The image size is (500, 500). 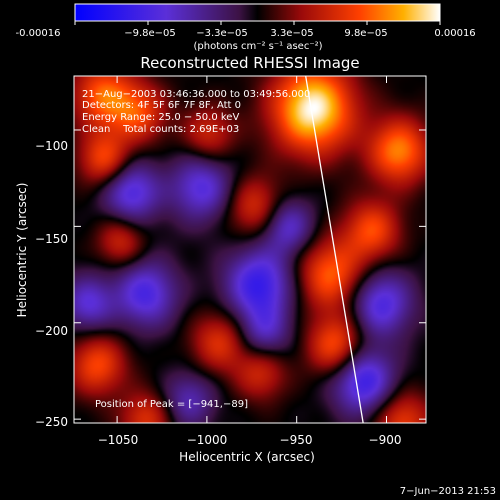 What do you see at coordinates (385, 440) in the screenshot?
I see `x-tick-label: −900` at bounding box center [385, 440].